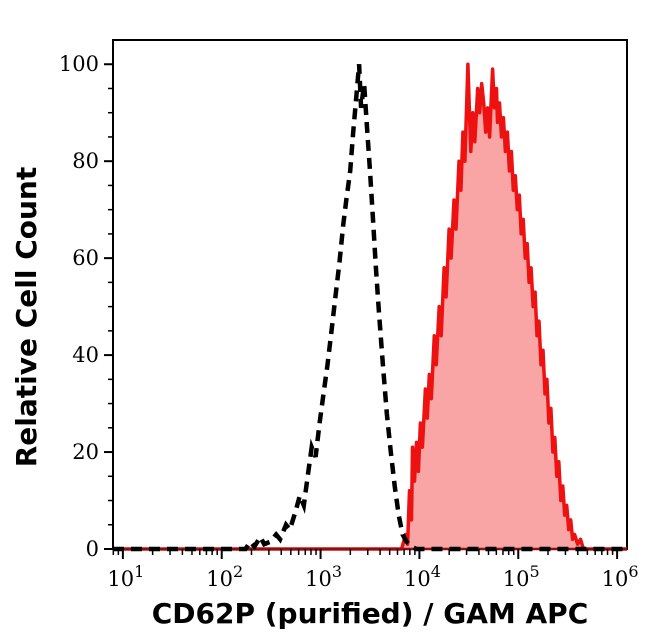 This screenshot has height=641, width=646. What do you see at coordinates (125, 576) in the screenshot?
I see `x-tick-label: 10¹` at bounding box center [125, 576].